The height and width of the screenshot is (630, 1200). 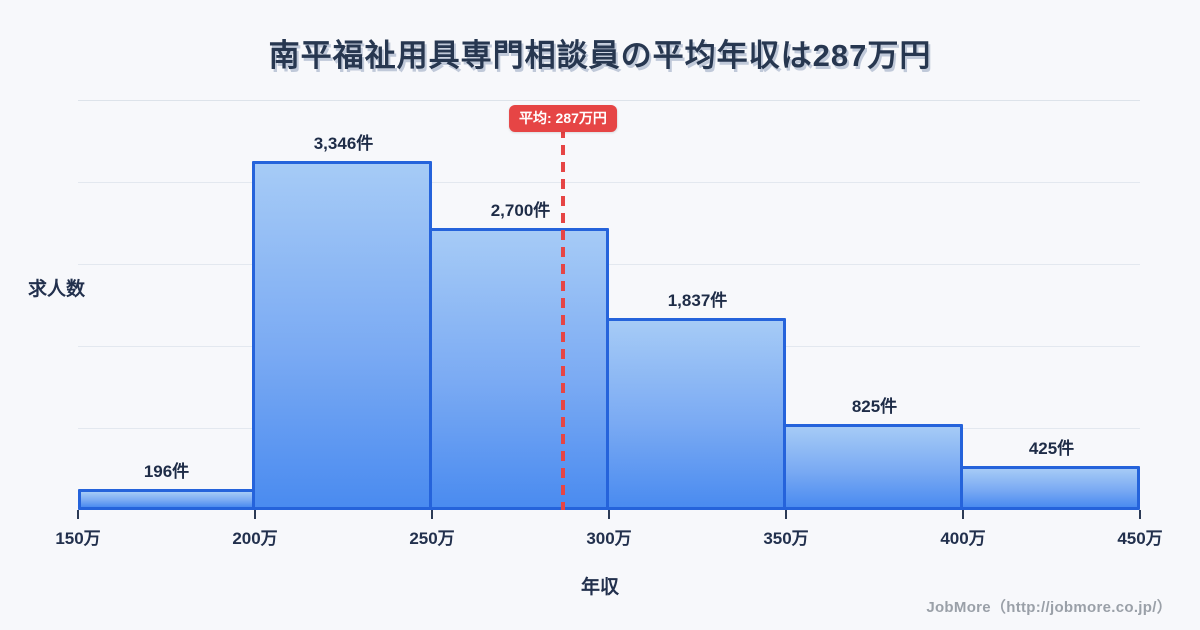 What do you see at coordinates (599, 587) in the screenshot?
I see `x-axis-label: 年収` at bounding box center [599, 587].